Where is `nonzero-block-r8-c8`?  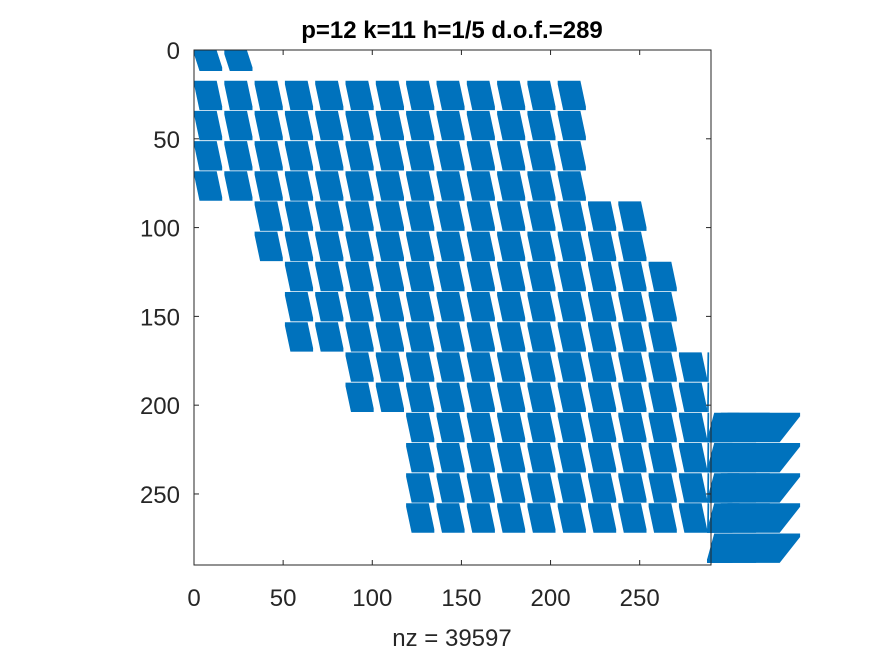 nonzero-block-r8-c8 is located at coordinates (450, 307).